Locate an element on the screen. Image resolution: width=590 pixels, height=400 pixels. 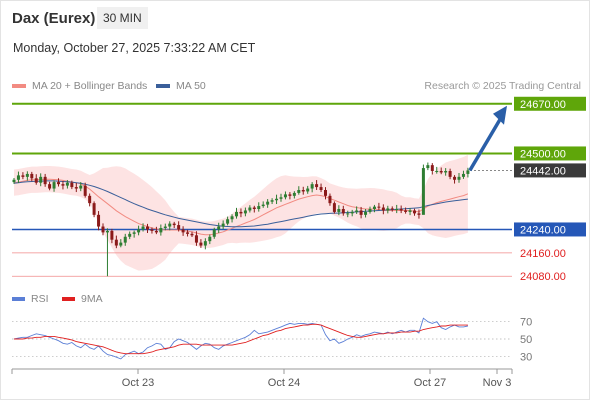
rsi-9ma-line is located at coordinates (241, 339).